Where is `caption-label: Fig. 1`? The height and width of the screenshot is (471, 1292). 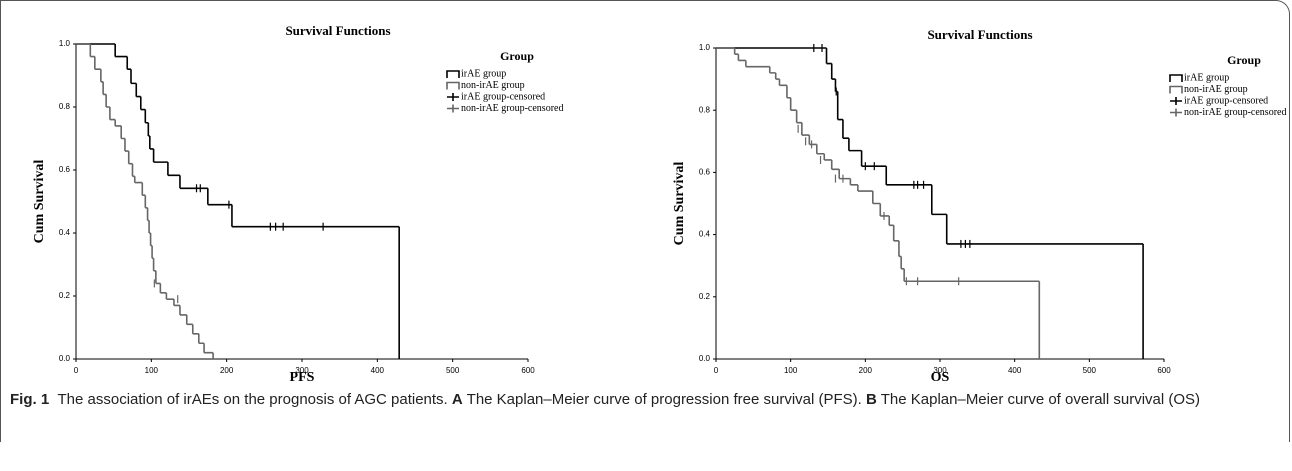
caption-label: Fig. 1 is located at coordinates (30, 399).